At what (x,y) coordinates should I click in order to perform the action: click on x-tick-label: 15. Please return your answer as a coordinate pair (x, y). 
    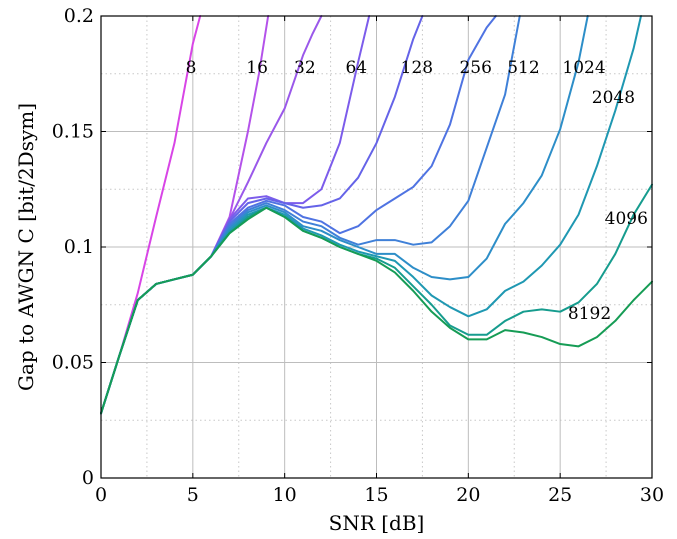
    Looking at the image, I should click on (376, 495).